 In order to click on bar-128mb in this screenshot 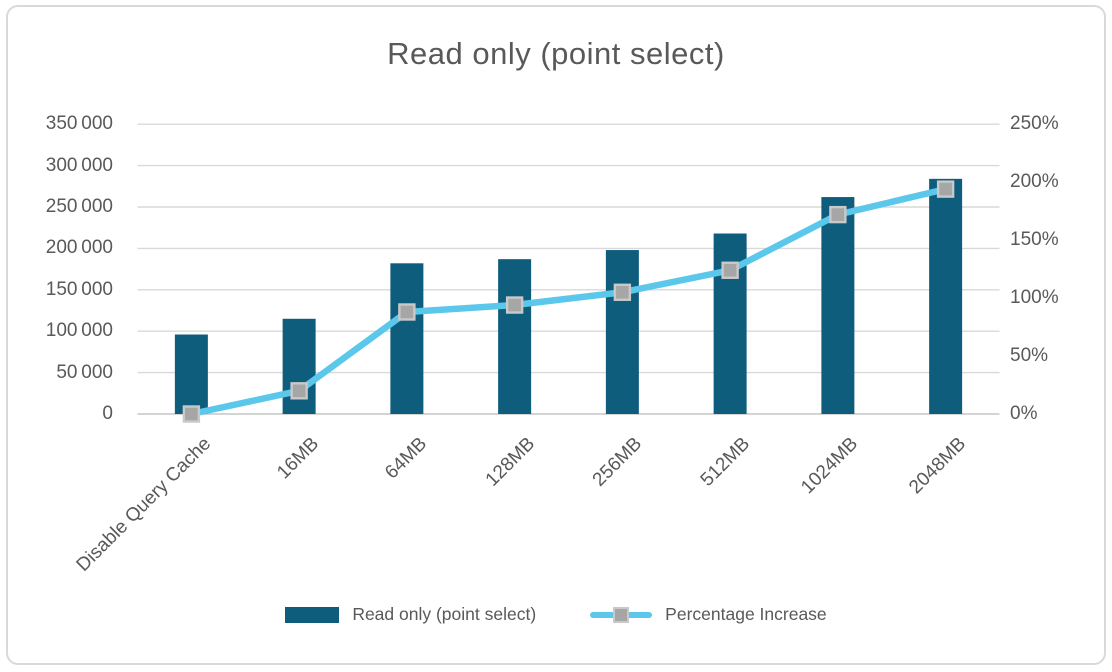, I will do `click(515, 336)`.